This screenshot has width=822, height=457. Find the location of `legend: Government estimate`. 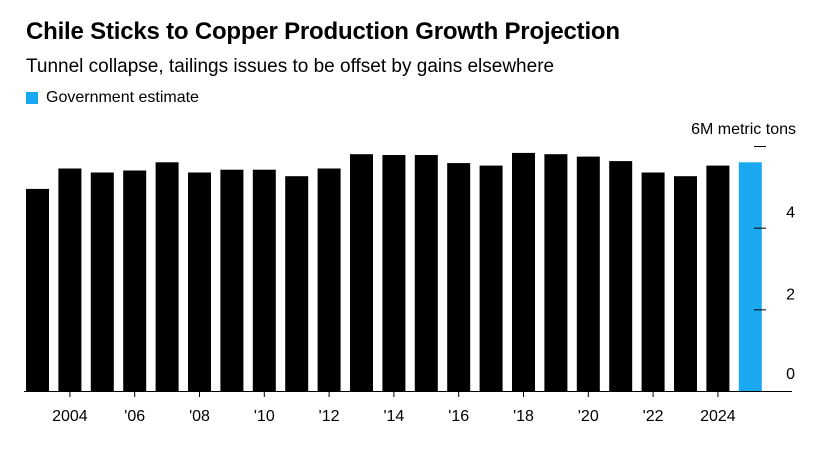

legend: Government estimate is located at coordinates (112, 98).